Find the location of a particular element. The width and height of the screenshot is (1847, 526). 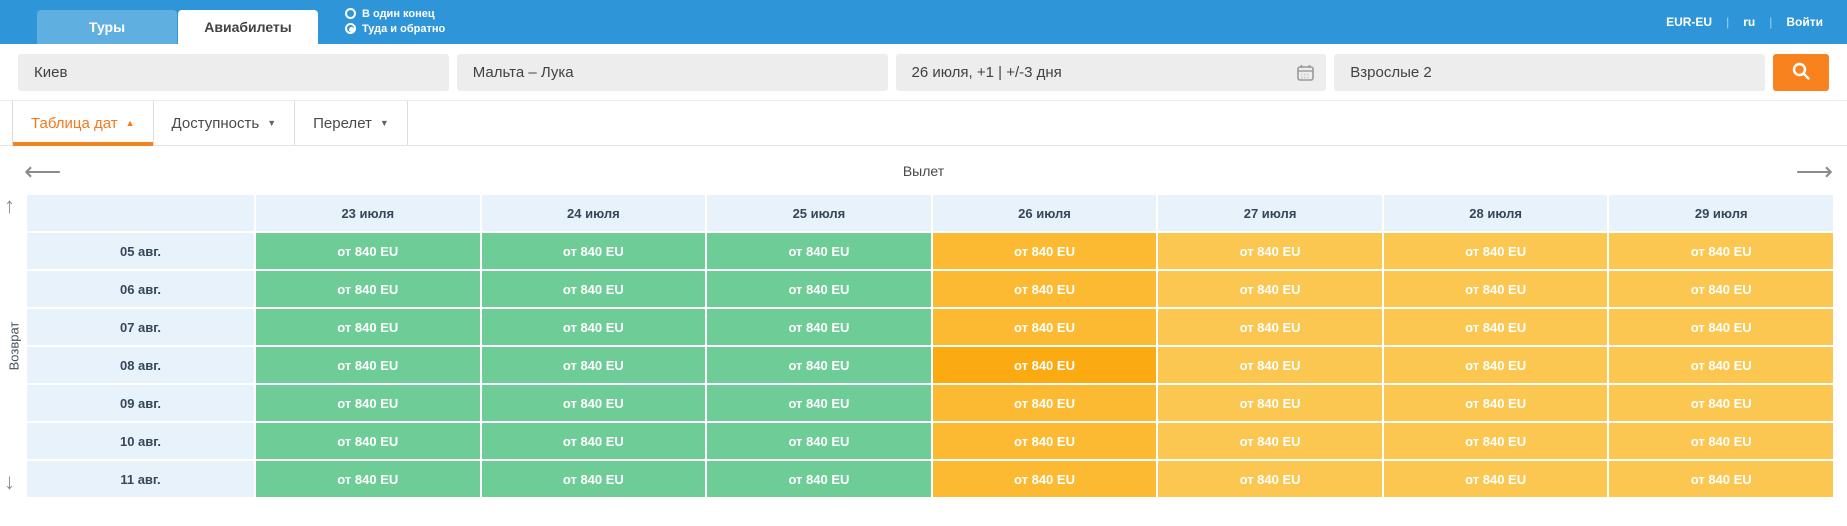

tab-availability: Доступность ▼ is located at coordinates (223, 123).